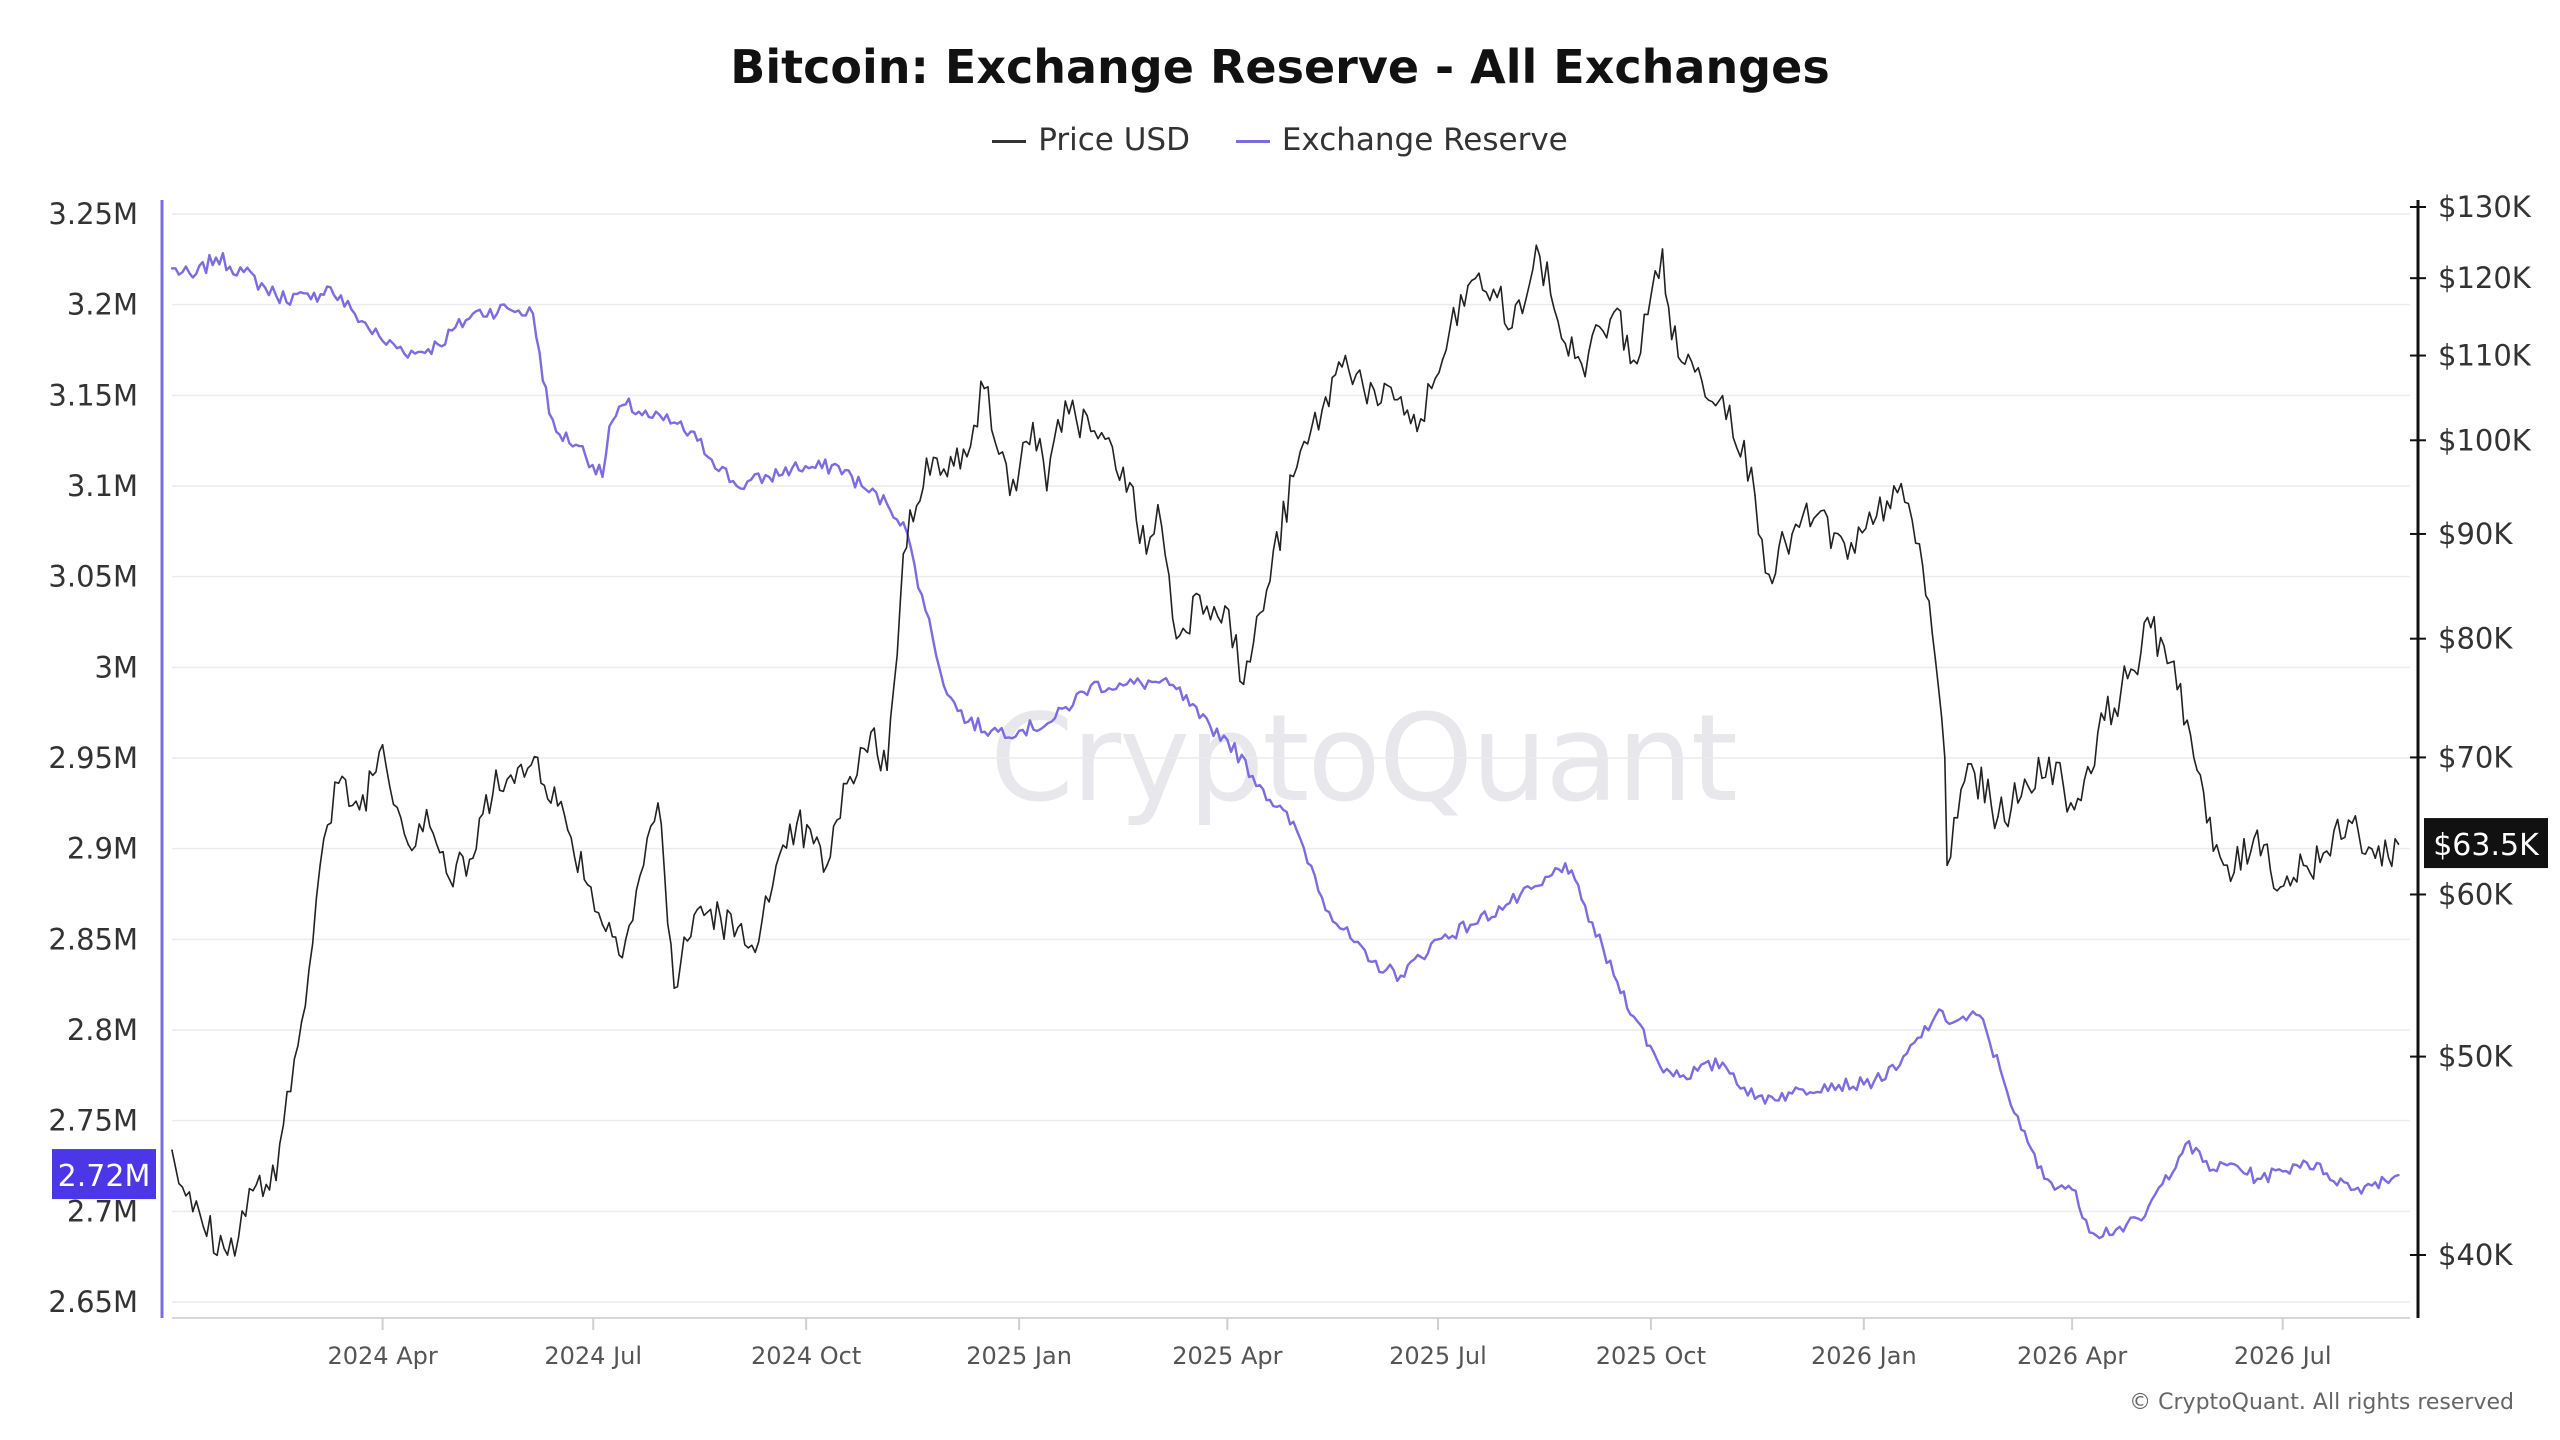  Describe the element at coordinates (1227, 1356) in the screenshot. I see `x-tick-label: 2025 Apr` at that location.